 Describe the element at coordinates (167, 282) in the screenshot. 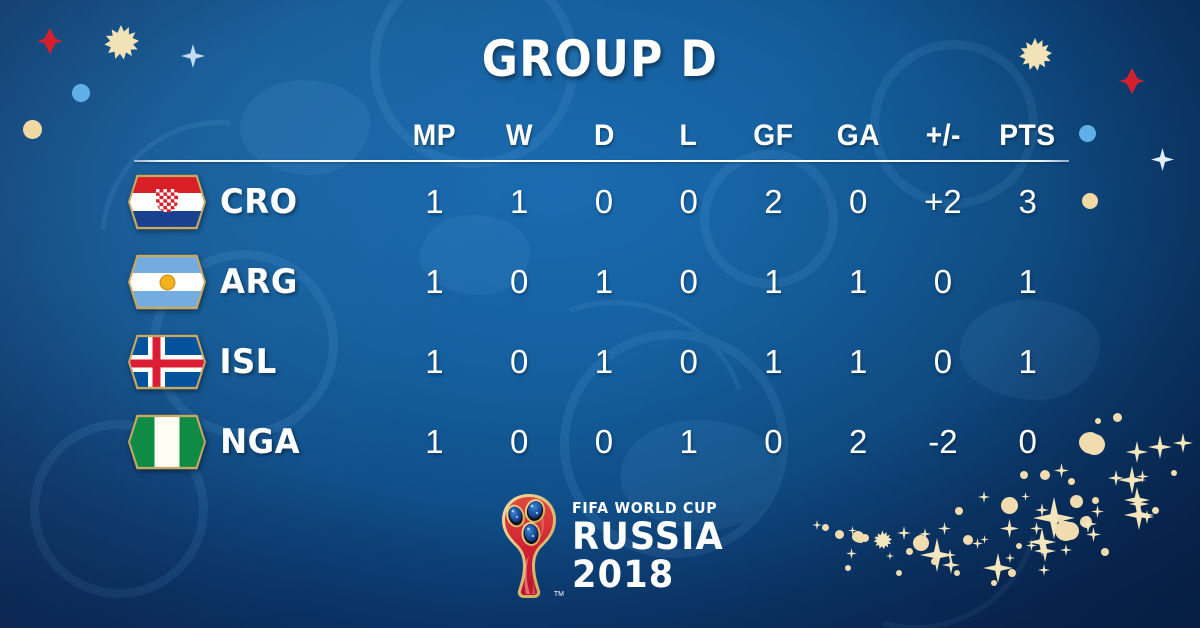

I see `argentina-flag-icon` at that location.